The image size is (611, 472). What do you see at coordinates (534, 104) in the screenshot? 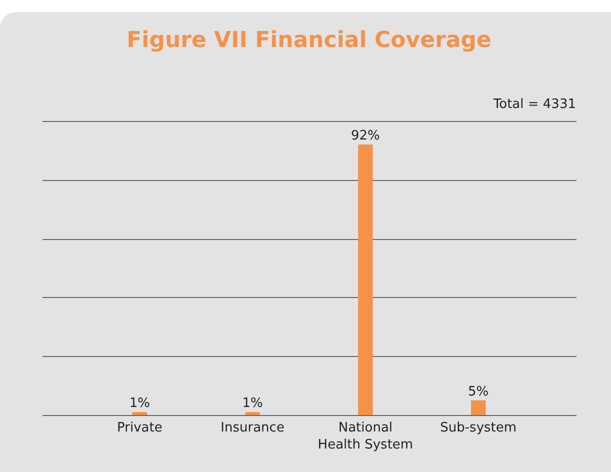
I see `text: Total = 4331` at bounding box center [534, 104].